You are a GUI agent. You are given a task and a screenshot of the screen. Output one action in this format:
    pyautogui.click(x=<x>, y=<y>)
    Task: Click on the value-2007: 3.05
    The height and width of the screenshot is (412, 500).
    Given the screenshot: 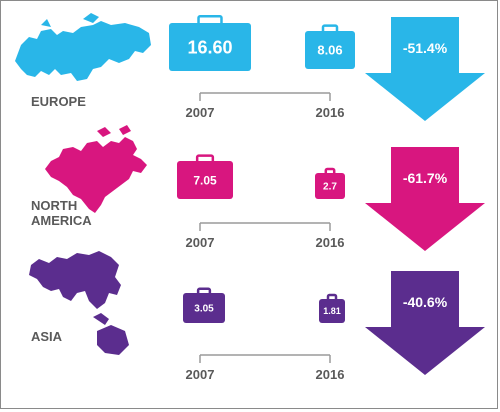 What is the action you would take?
    pyautogui.click(x=204, y=309)
    